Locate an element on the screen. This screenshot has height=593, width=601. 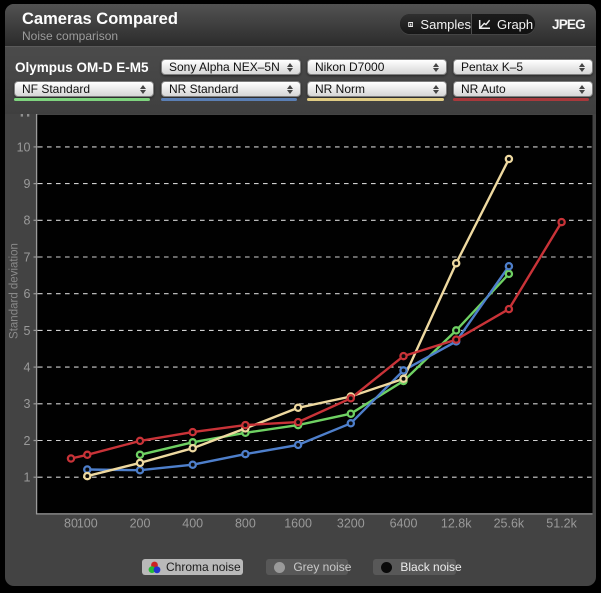
svg-text: 200 is located at coordinates (140, 524).